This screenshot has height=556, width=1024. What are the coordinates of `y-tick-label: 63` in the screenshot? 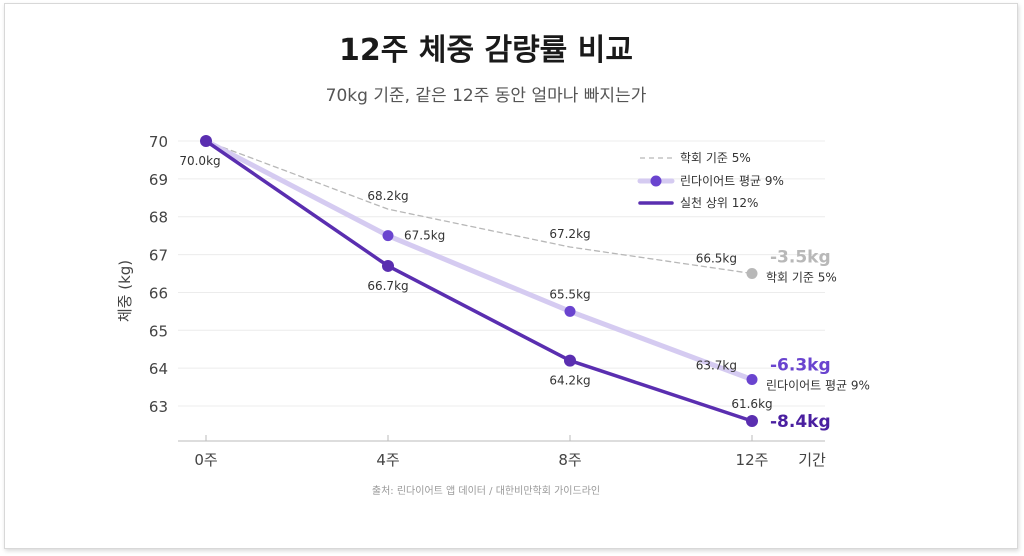 It's located at (158, 407).